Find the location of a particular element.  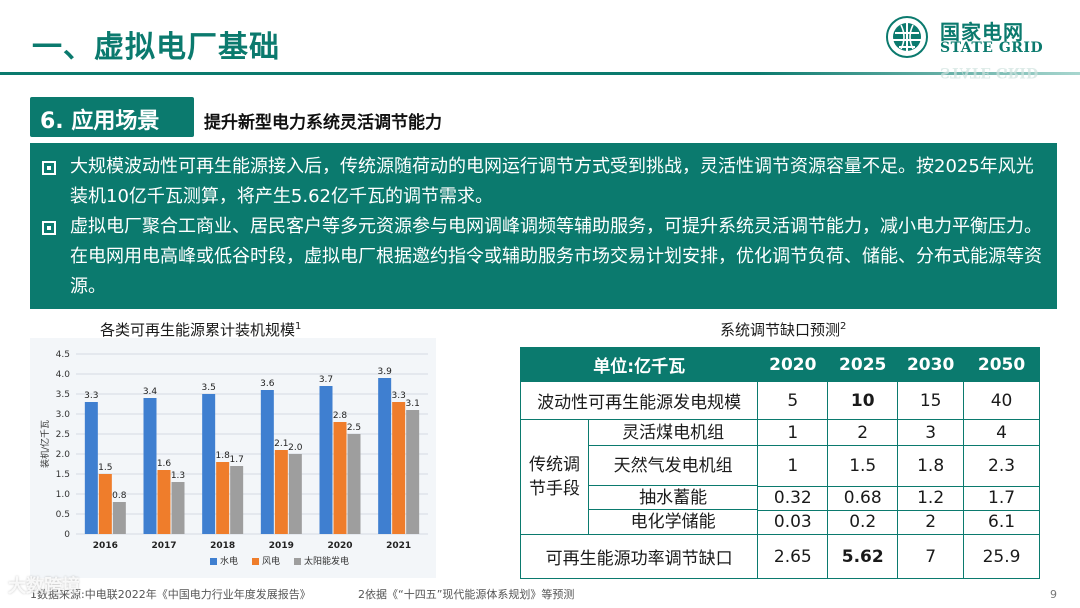

cell: 2.3 is located at coordinates (1001, 466).